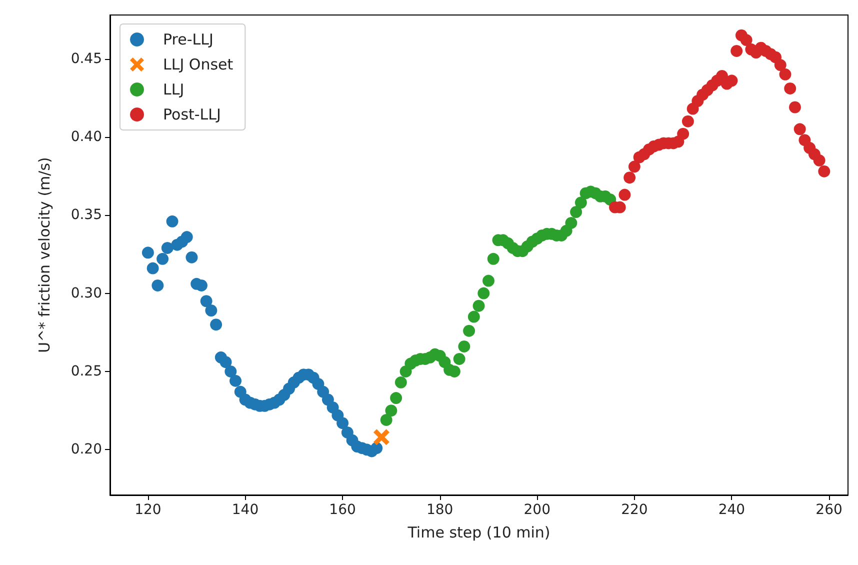  I want to click on y-axis-title: U^* friction velocity (m/s), so click(45, 255).